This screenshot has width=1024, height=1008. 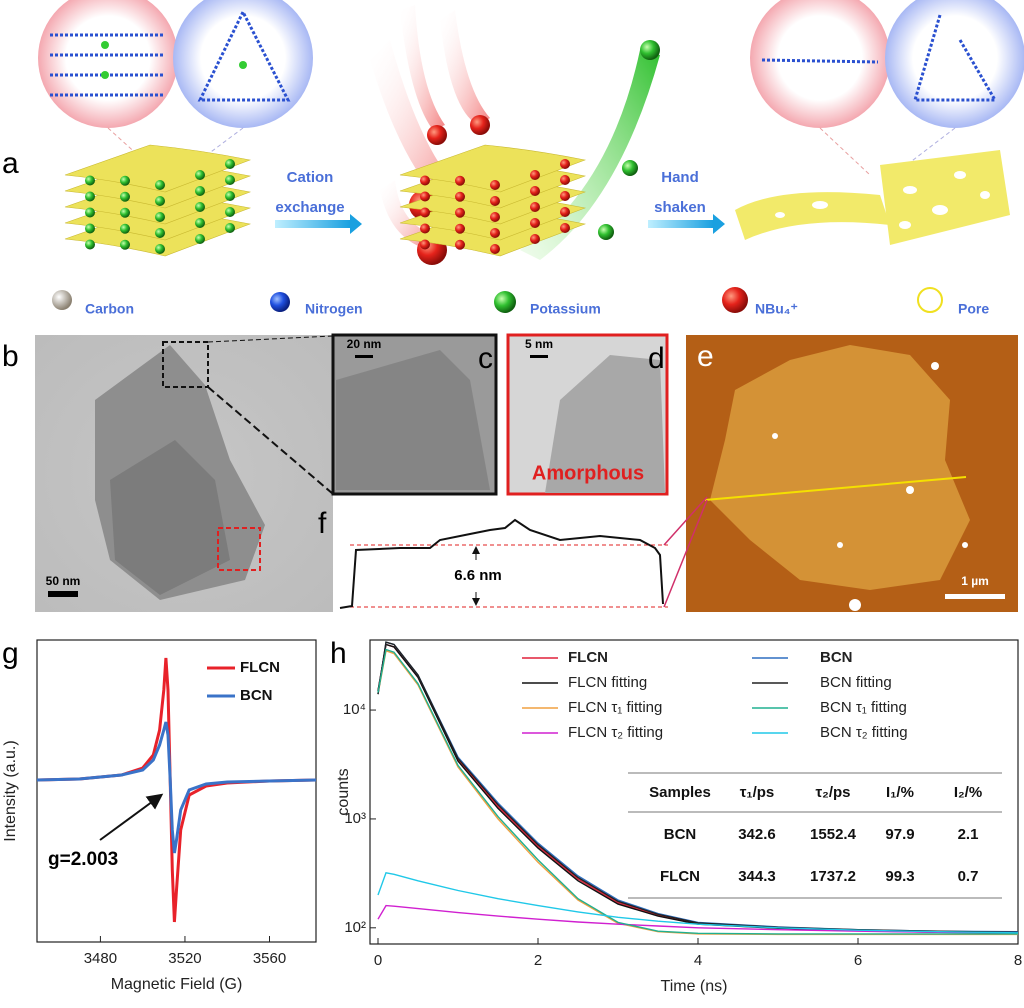 I want to click on annotation: 6.6 nm, so click(x=478, y=575).